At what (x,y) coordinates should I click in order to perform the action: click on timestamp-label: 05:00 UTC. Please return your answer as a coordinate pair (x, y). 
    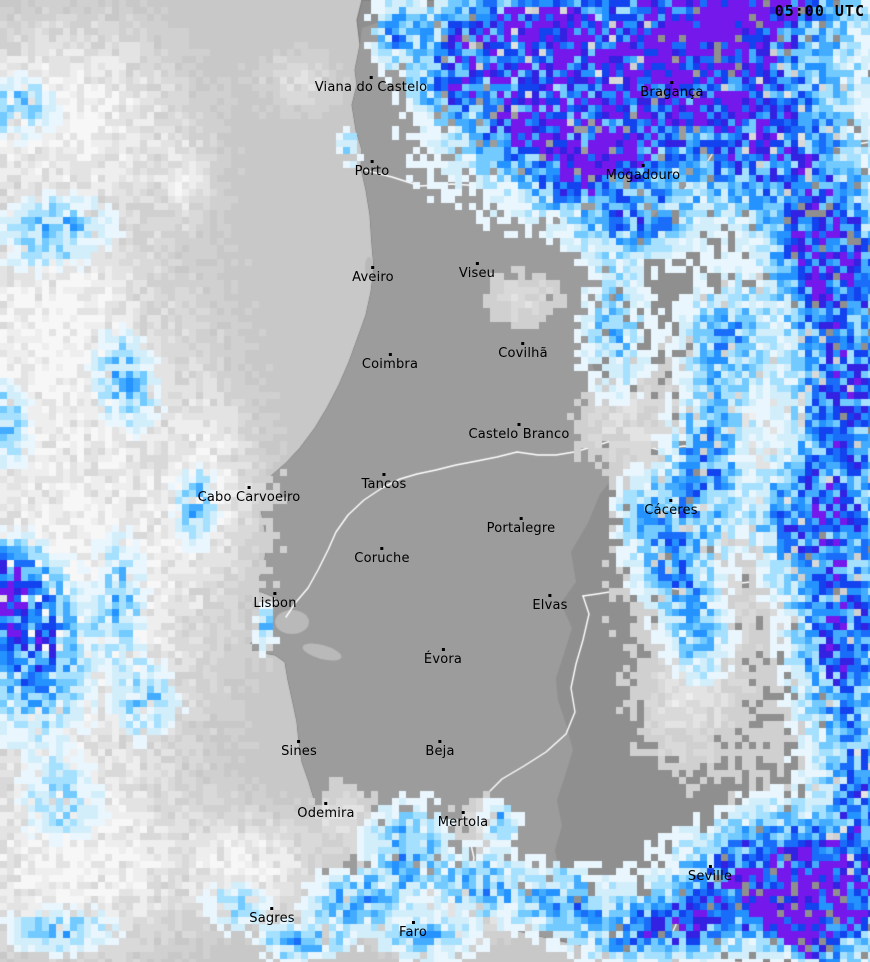
    Looking at the image, I should click on (819, 11).